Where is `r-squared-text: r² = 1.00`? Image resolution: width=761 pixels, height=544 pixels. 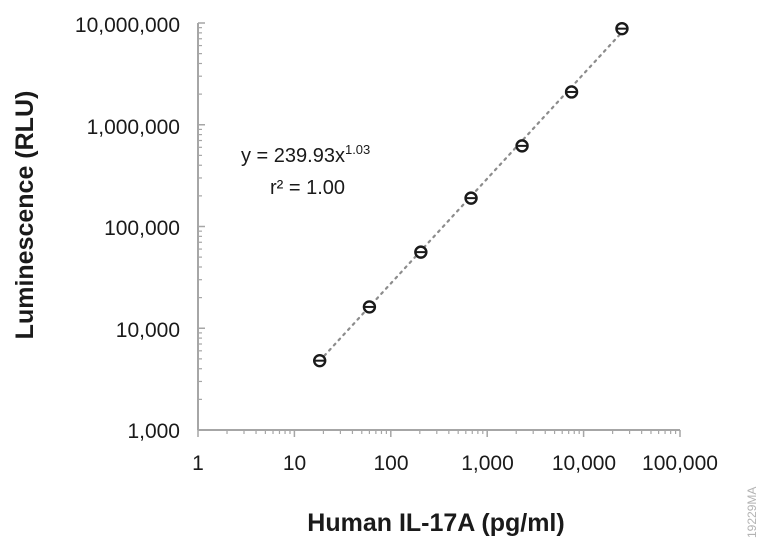
r-squared-text: r² = 1.00 is located at coordinates (307, 188).